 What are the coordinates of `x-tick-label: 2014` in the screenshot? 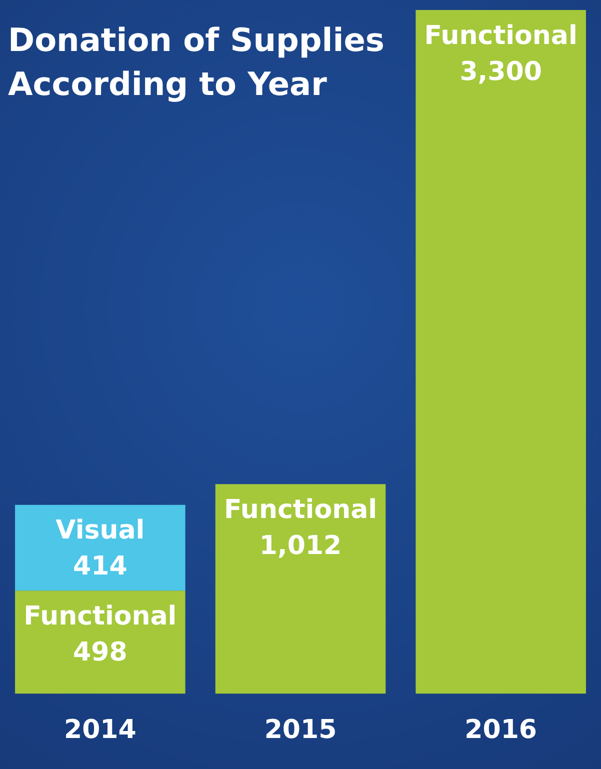 It's located at (100, 730).